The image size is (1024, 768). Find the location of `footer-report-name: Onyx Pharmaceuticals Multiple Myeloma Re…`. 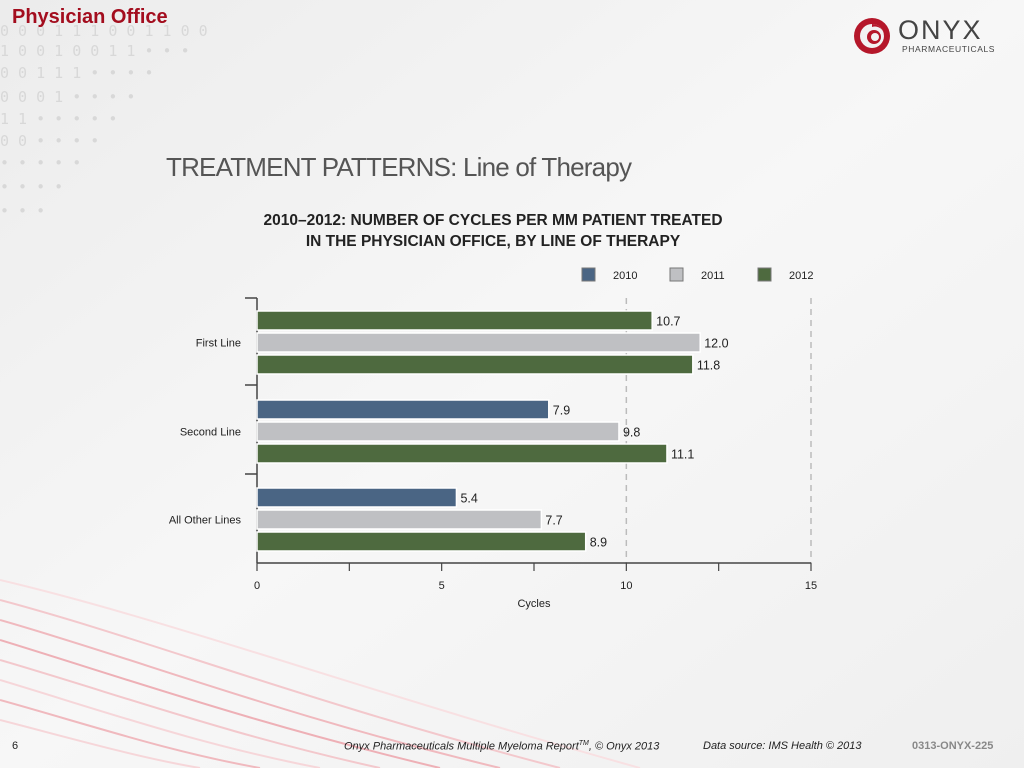

footer-report-name: Onyx Pharmaceuticals Multiple Myeloma Re… is located at coordinates (461, 746).